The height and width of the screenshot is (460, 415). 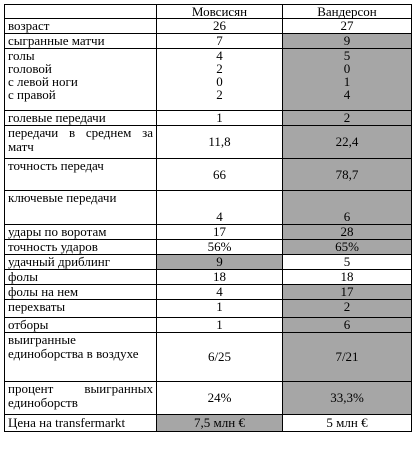 I want to click on row-label: с левой ноги, so click(x=43, y=81).